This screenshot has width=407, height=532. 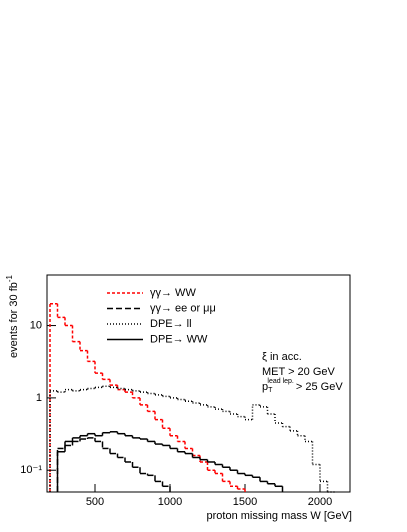 What do you see at coordinates (170, 502) in the screenshot?
I see `x-tick-label: 1000` at bounding box center [170, 502].